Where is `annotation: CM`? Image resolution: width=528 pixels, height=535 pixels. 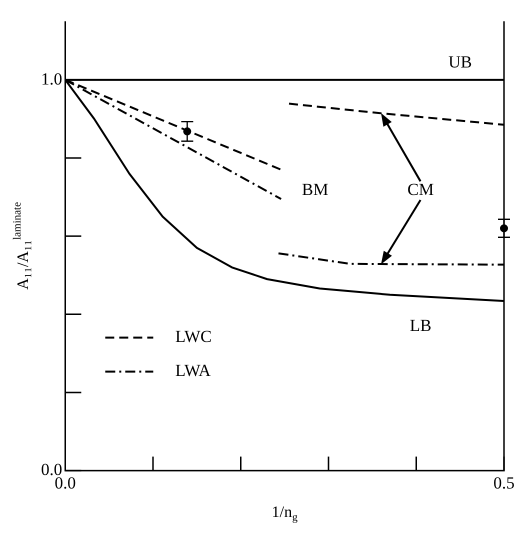 annotation: CM is located at coordinates (420, 190).